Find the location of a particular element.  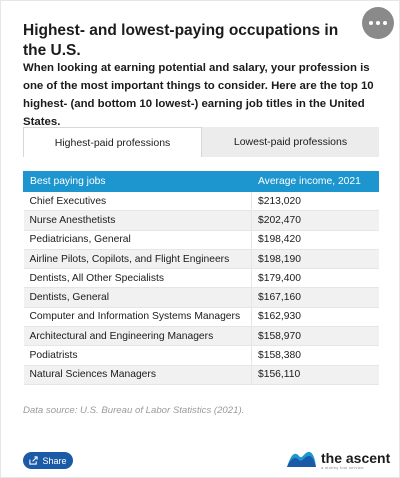

job-title-cell: Podiatrists is located at coordinates (137, 355).